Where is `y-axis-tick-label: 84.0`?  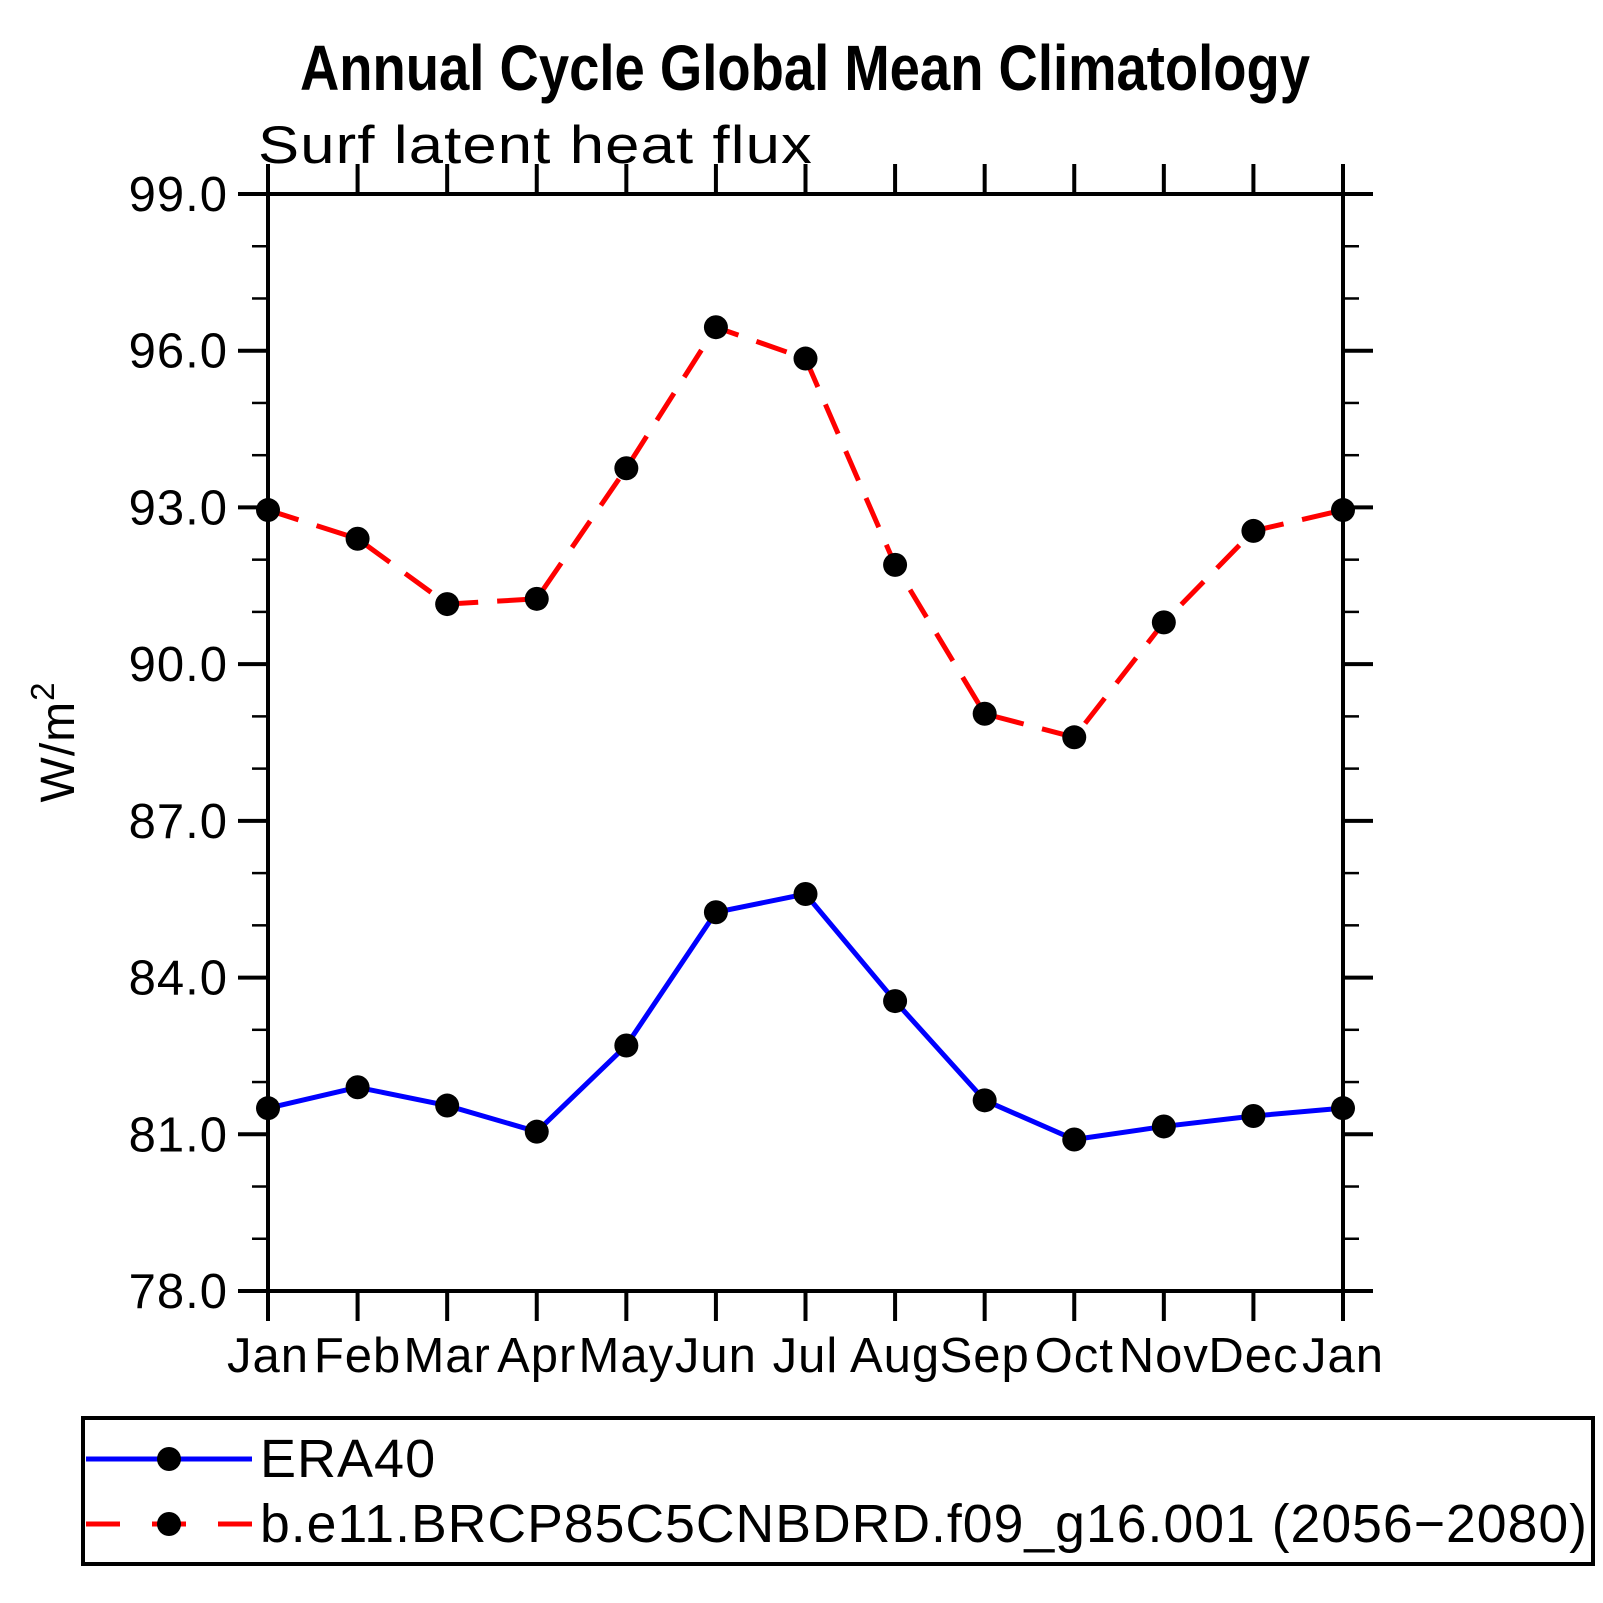 y-axis-tick-label: 84.0 is located at coordinates (178, 979).